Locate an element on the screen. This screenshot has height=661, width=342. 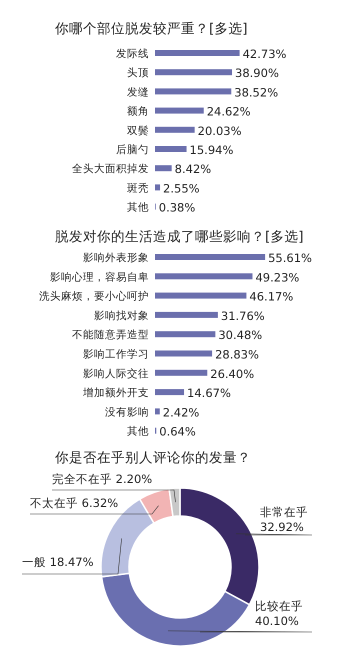
data-label: 15.94% is located at coordinates (212, 150).